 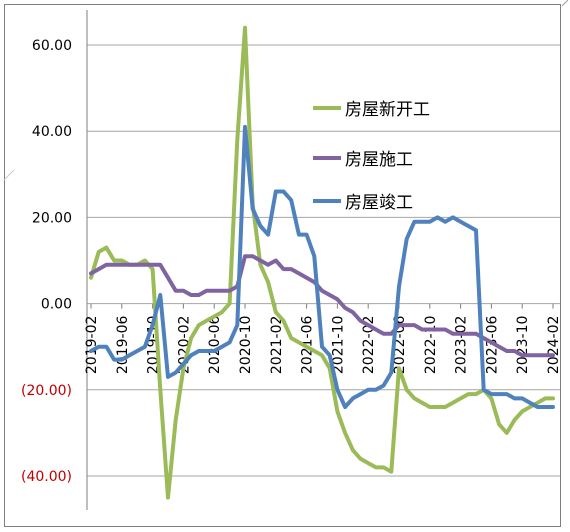 What do you see at coordinates (523, 345) in the screenshot?
I see `x-tick-label: 2023-10` at bounding box center [523, 345].